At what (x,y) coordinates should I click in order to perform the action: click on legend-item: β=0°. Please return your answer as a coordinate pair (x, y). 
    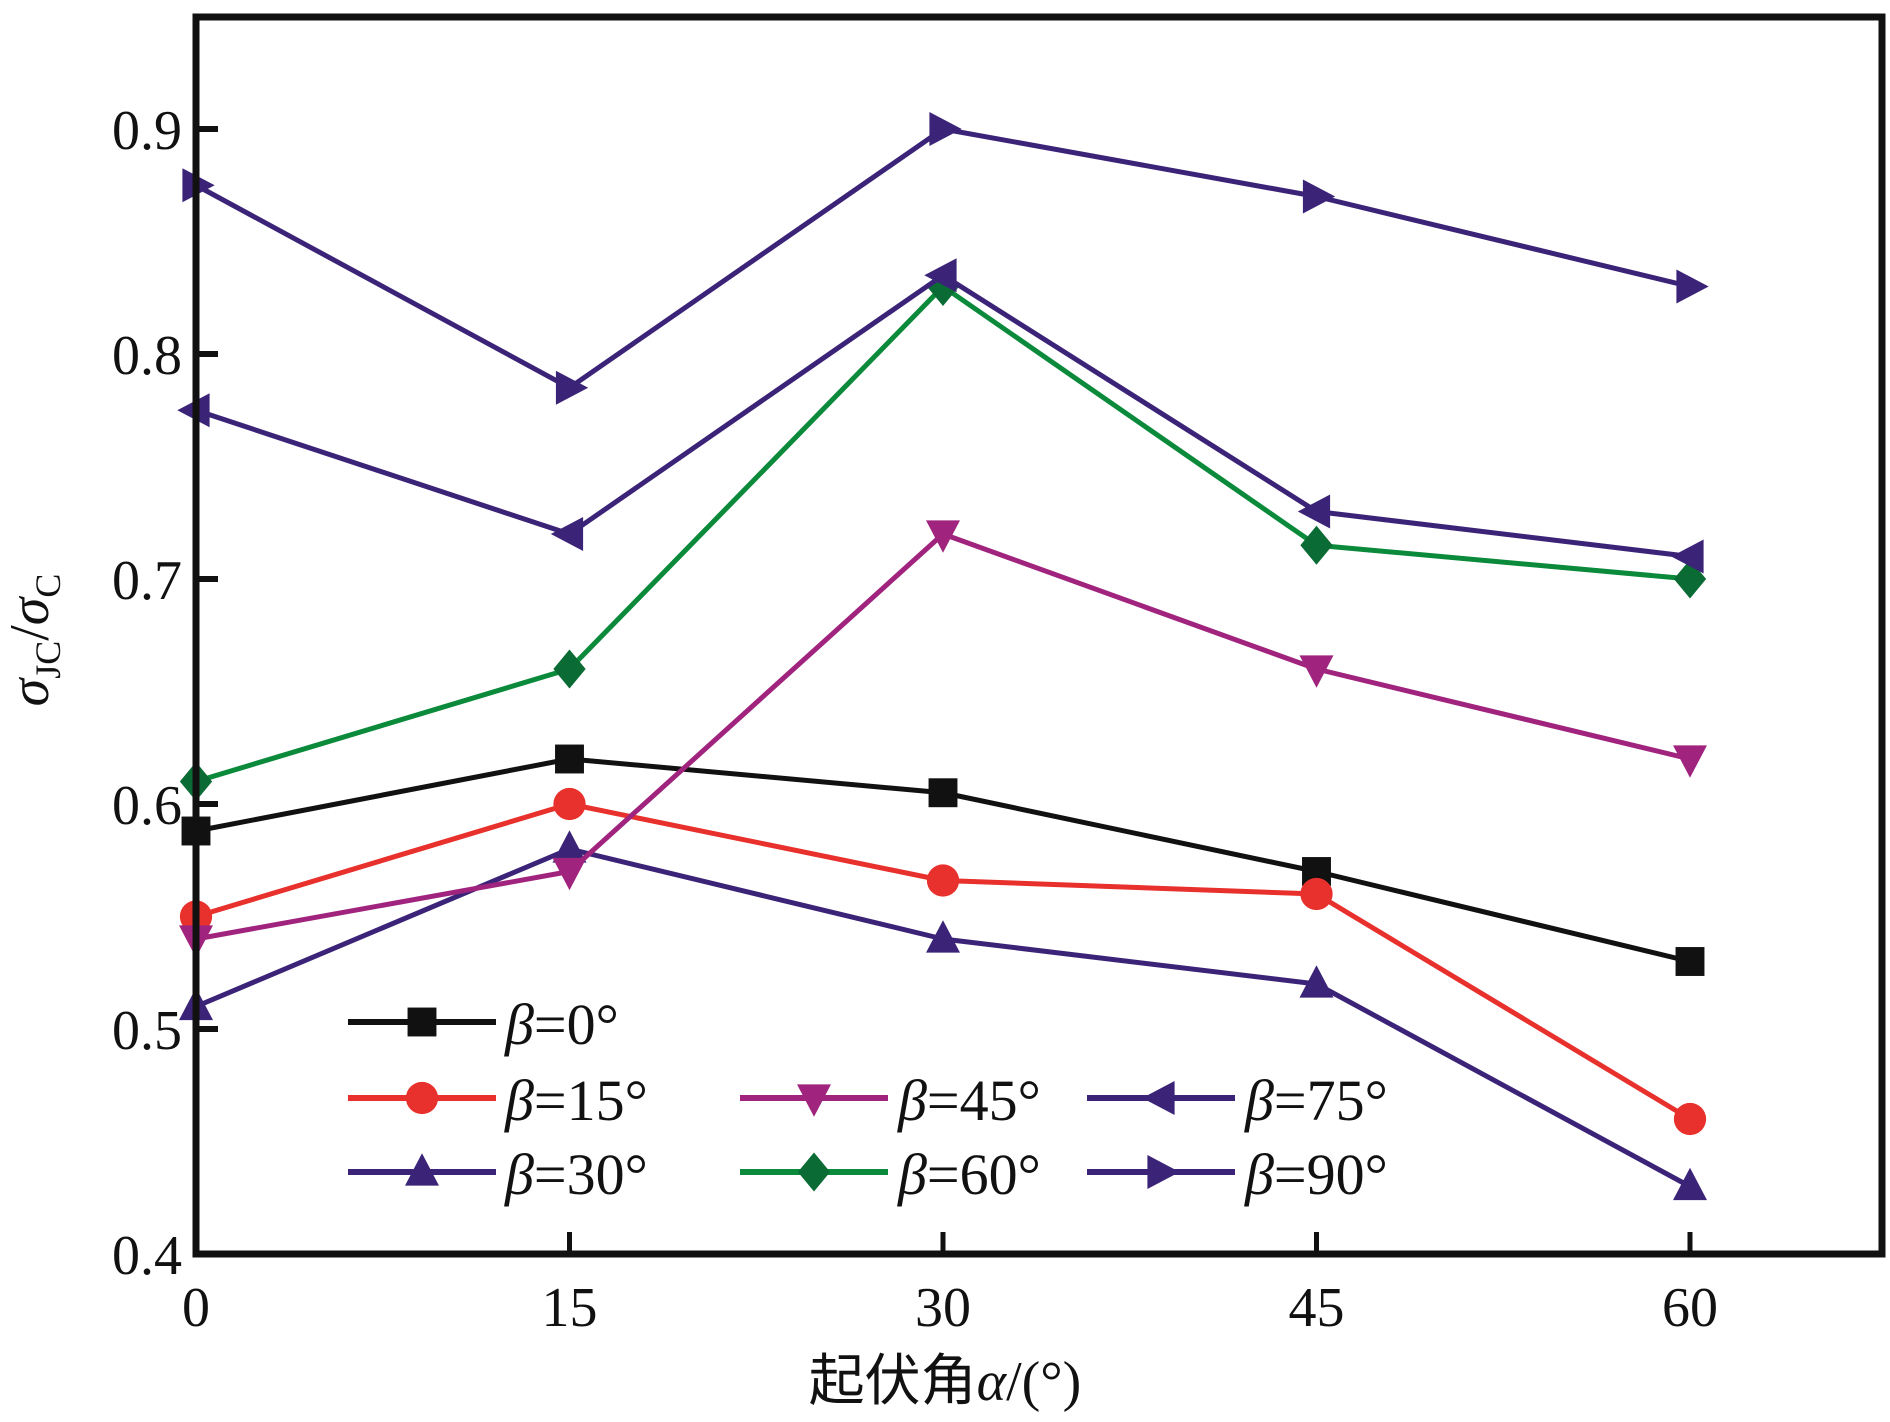
    Looking at the image, I should click on (483, 1024).